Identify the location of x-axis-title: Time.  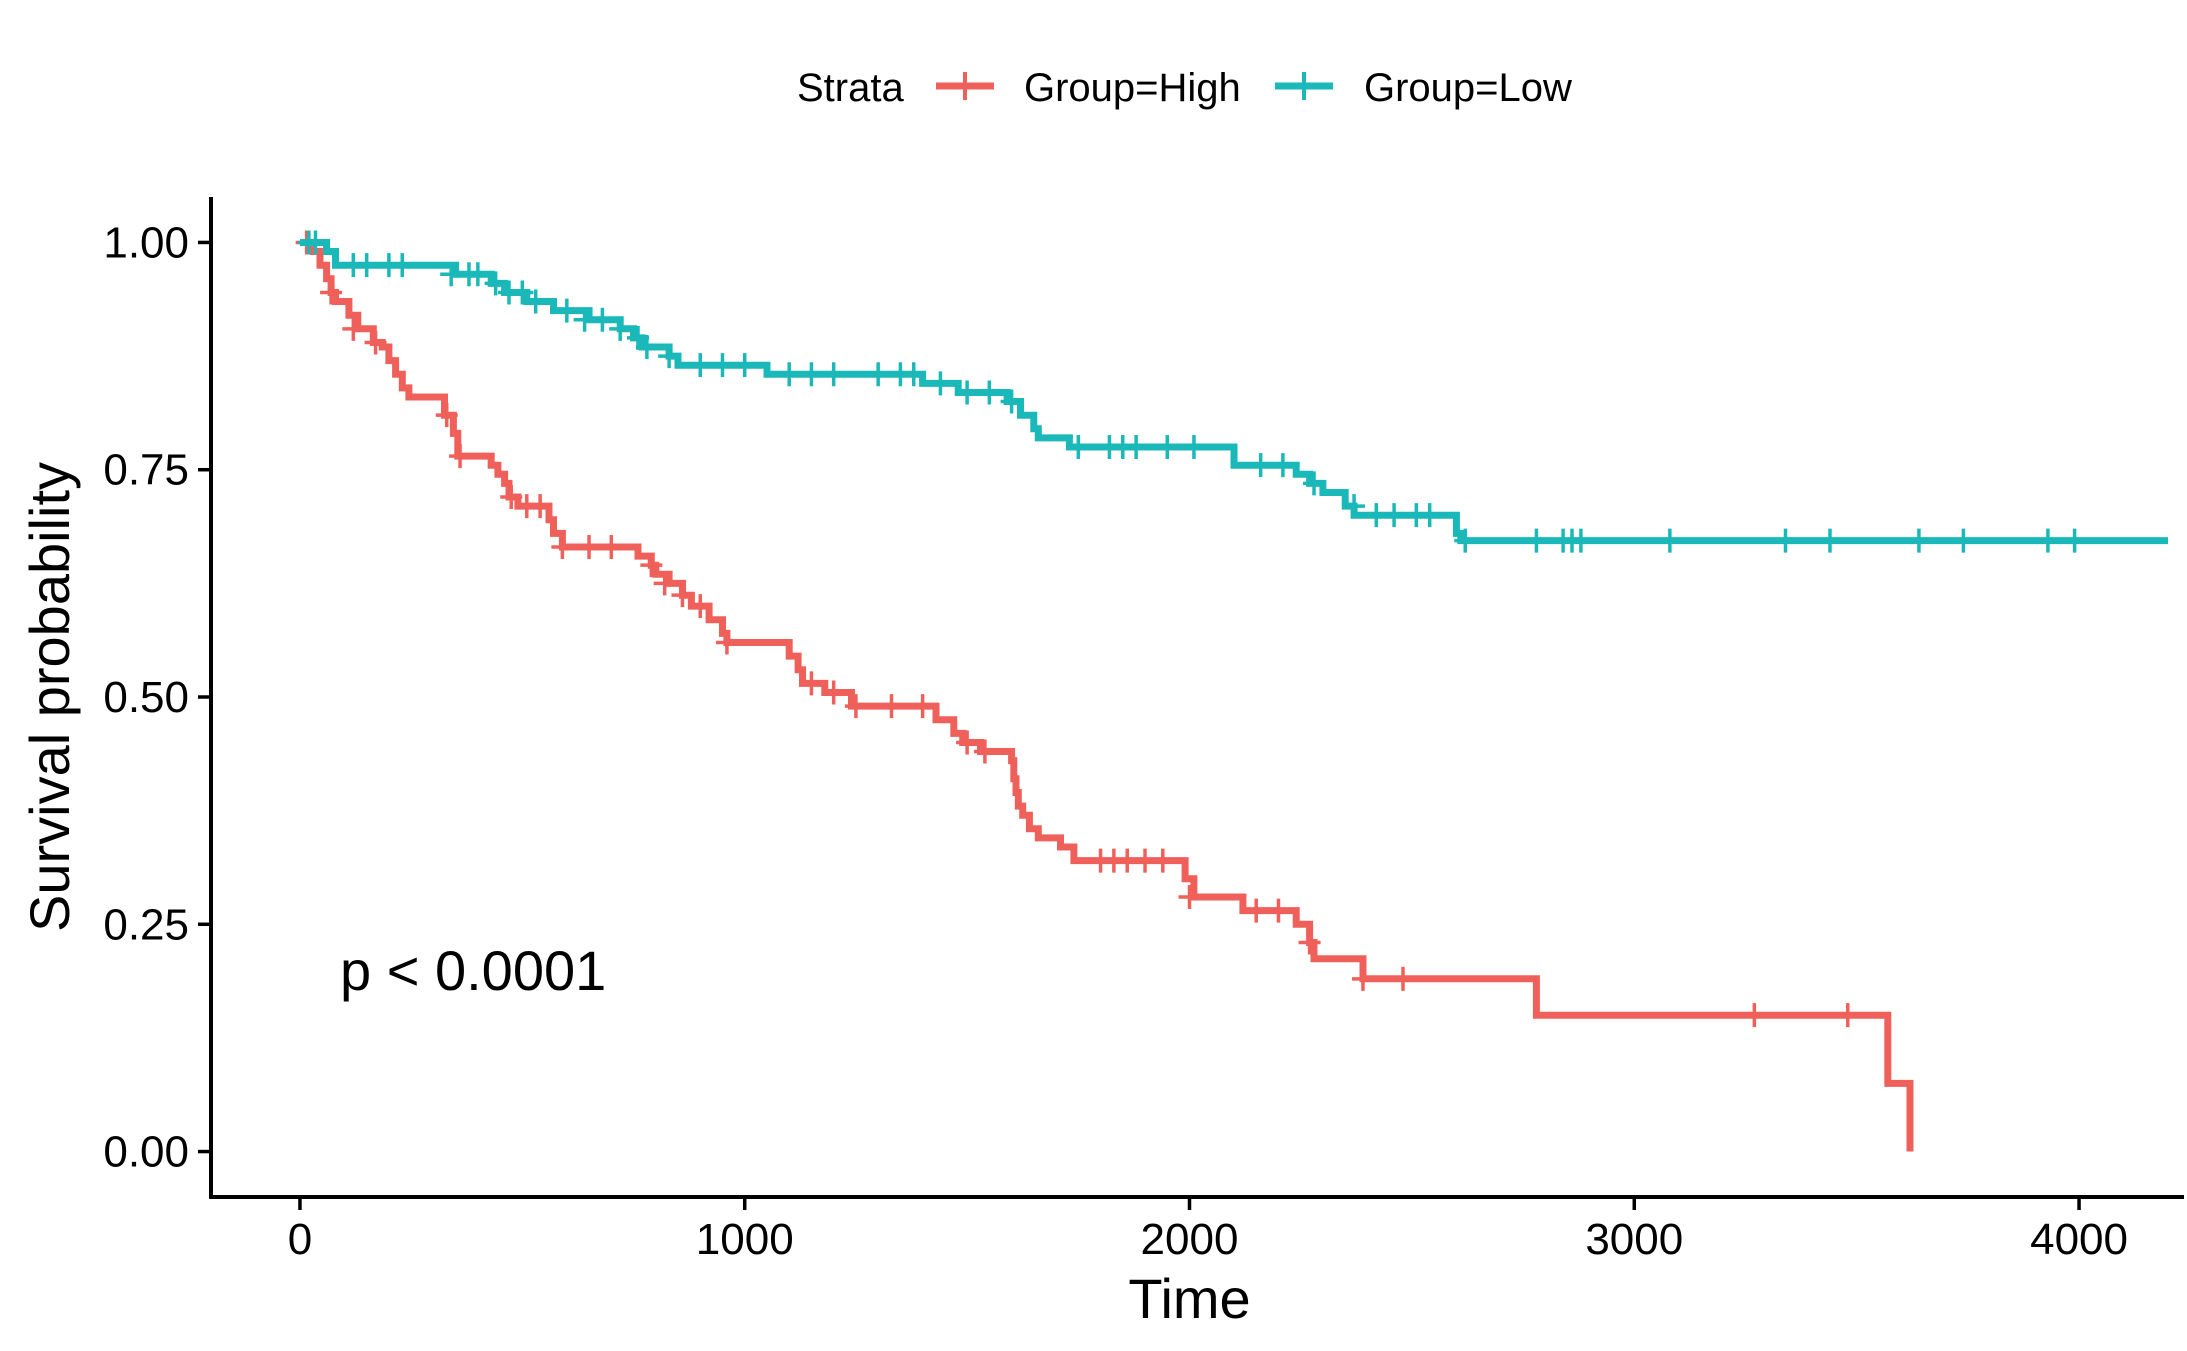
(1189, 1298).